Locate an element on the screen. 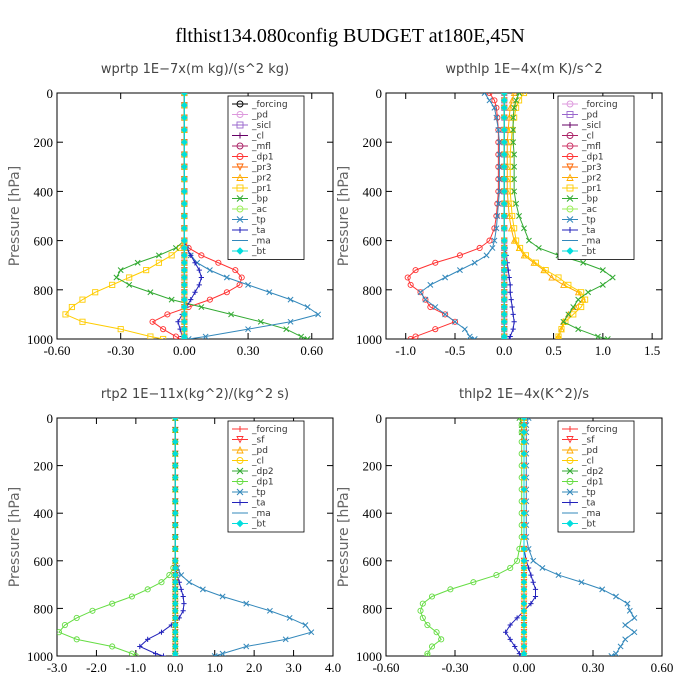 This screenshot has height=700, width=700. series-dp1 is located at coordinates (453, 216).